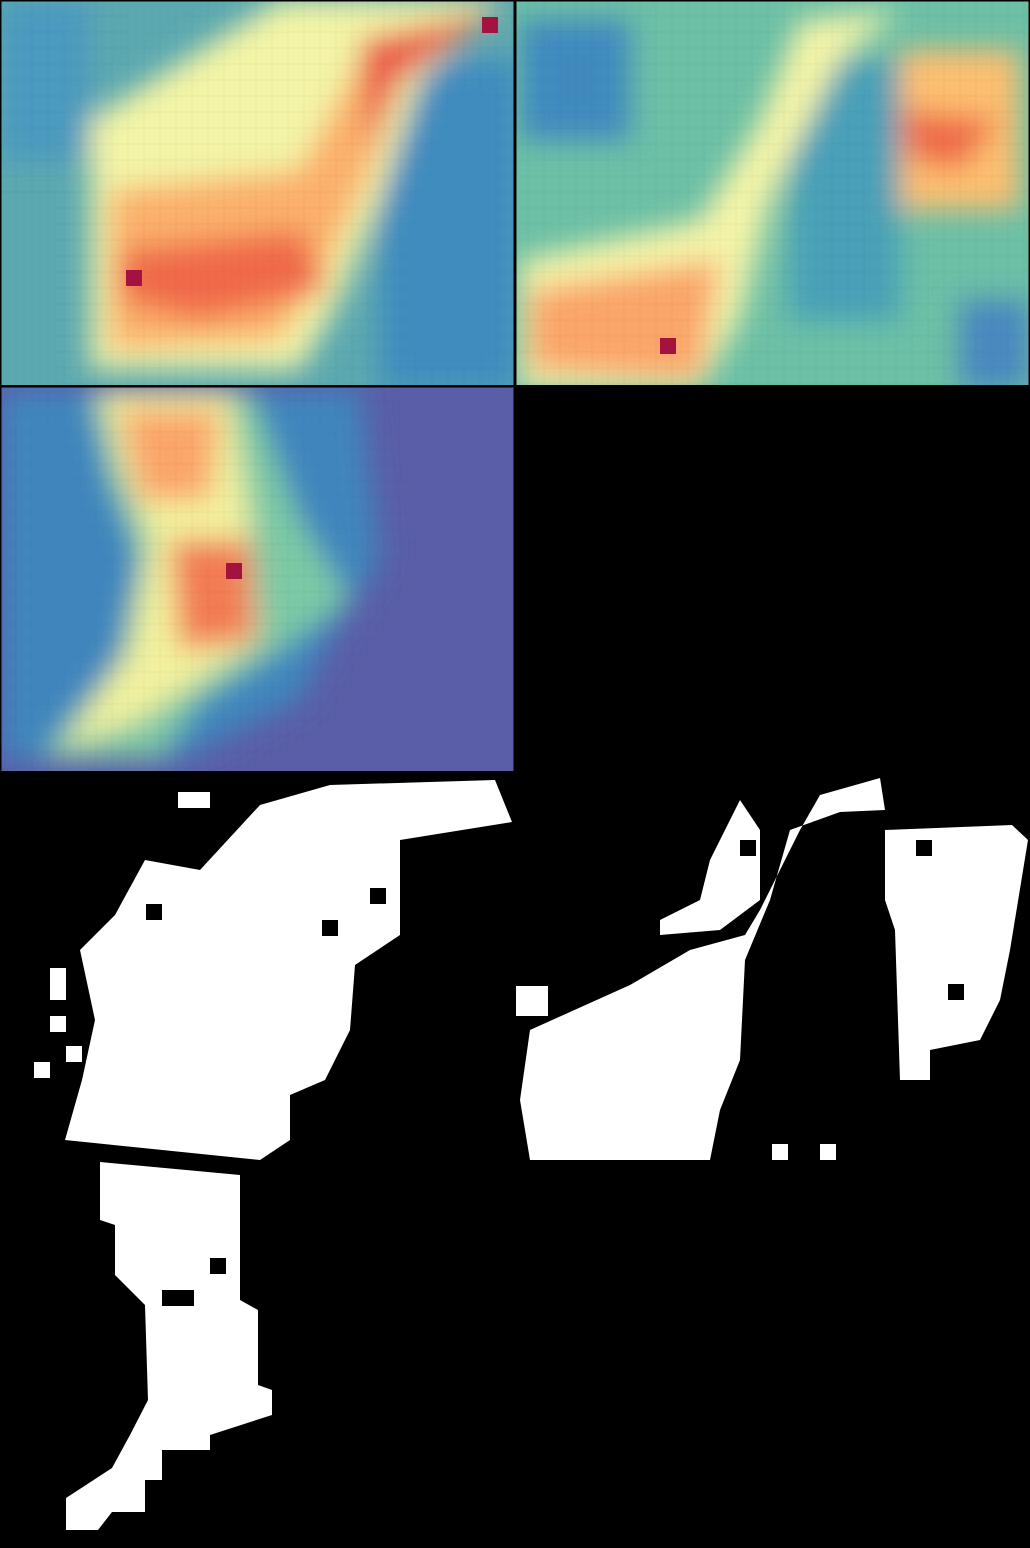 The image size is (1030, 1548). I want to click on panel-border, so click(258, 579).